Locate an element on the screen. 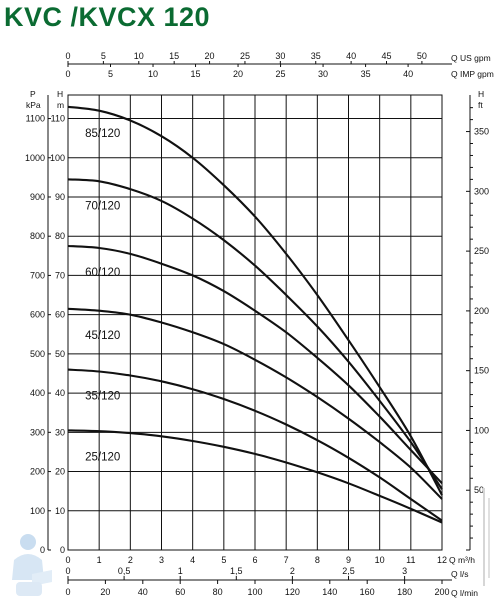 This screenshot has width=500, height=607. tick-label-usgpm: 20 is located at coordinates (210, 56).